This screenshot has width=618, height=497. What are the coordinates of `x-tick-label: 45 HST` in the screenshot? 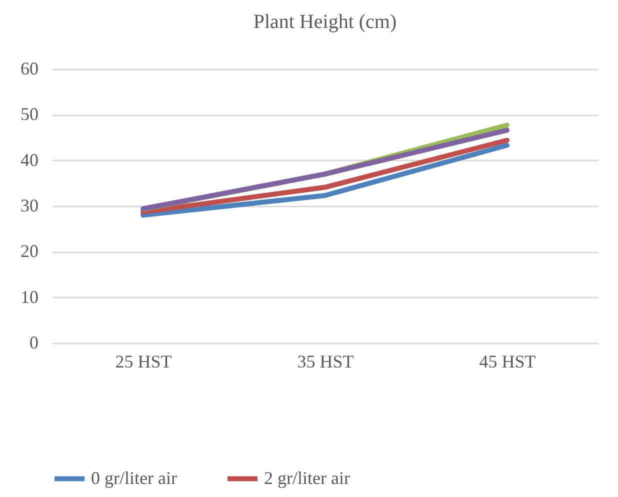 It's located at (507, 362).